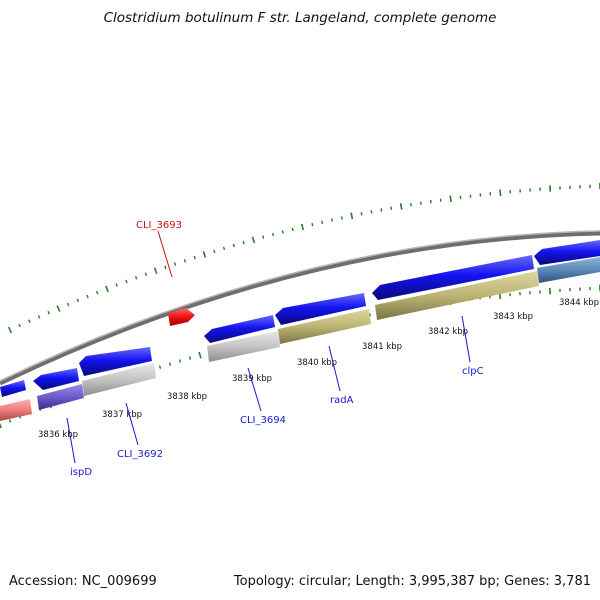 The height and width of the screenshot is (600, 600). I want to click on tick-label: 3844 kbp, so click(579, 303).